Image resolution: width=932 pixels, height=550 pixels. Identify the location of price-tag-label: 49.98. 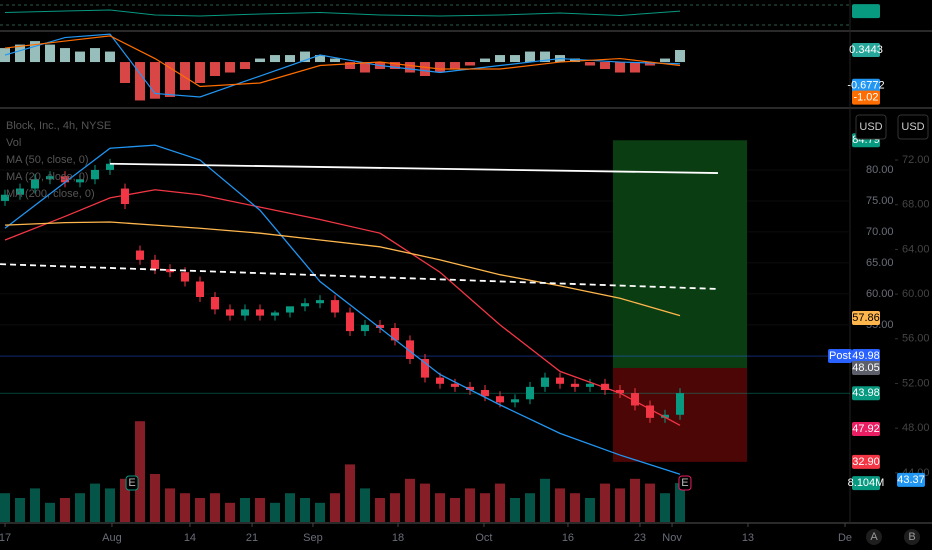
(866, 356).